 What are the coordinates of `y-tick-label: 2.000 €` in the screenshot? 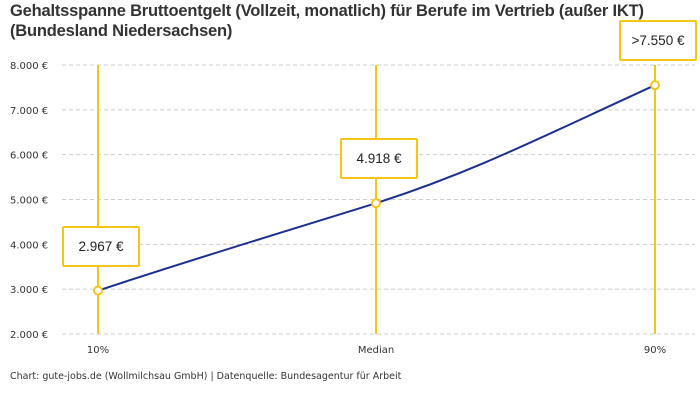 It's located at (29, 335).